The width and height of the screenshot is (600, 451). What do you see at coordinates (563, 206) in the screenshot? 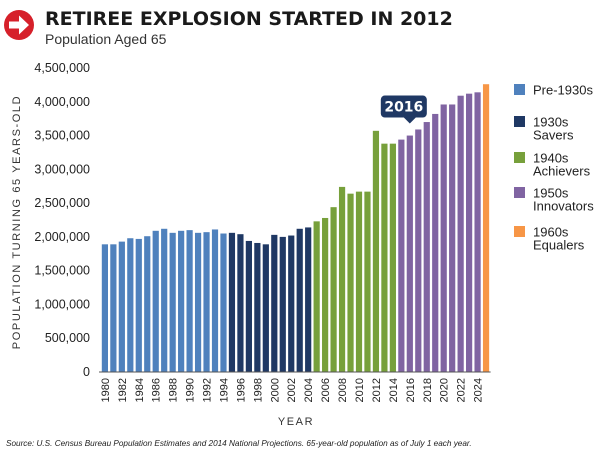
I see `legend-sublabel-innovators: Innovators` at bounding box center [563, 206].